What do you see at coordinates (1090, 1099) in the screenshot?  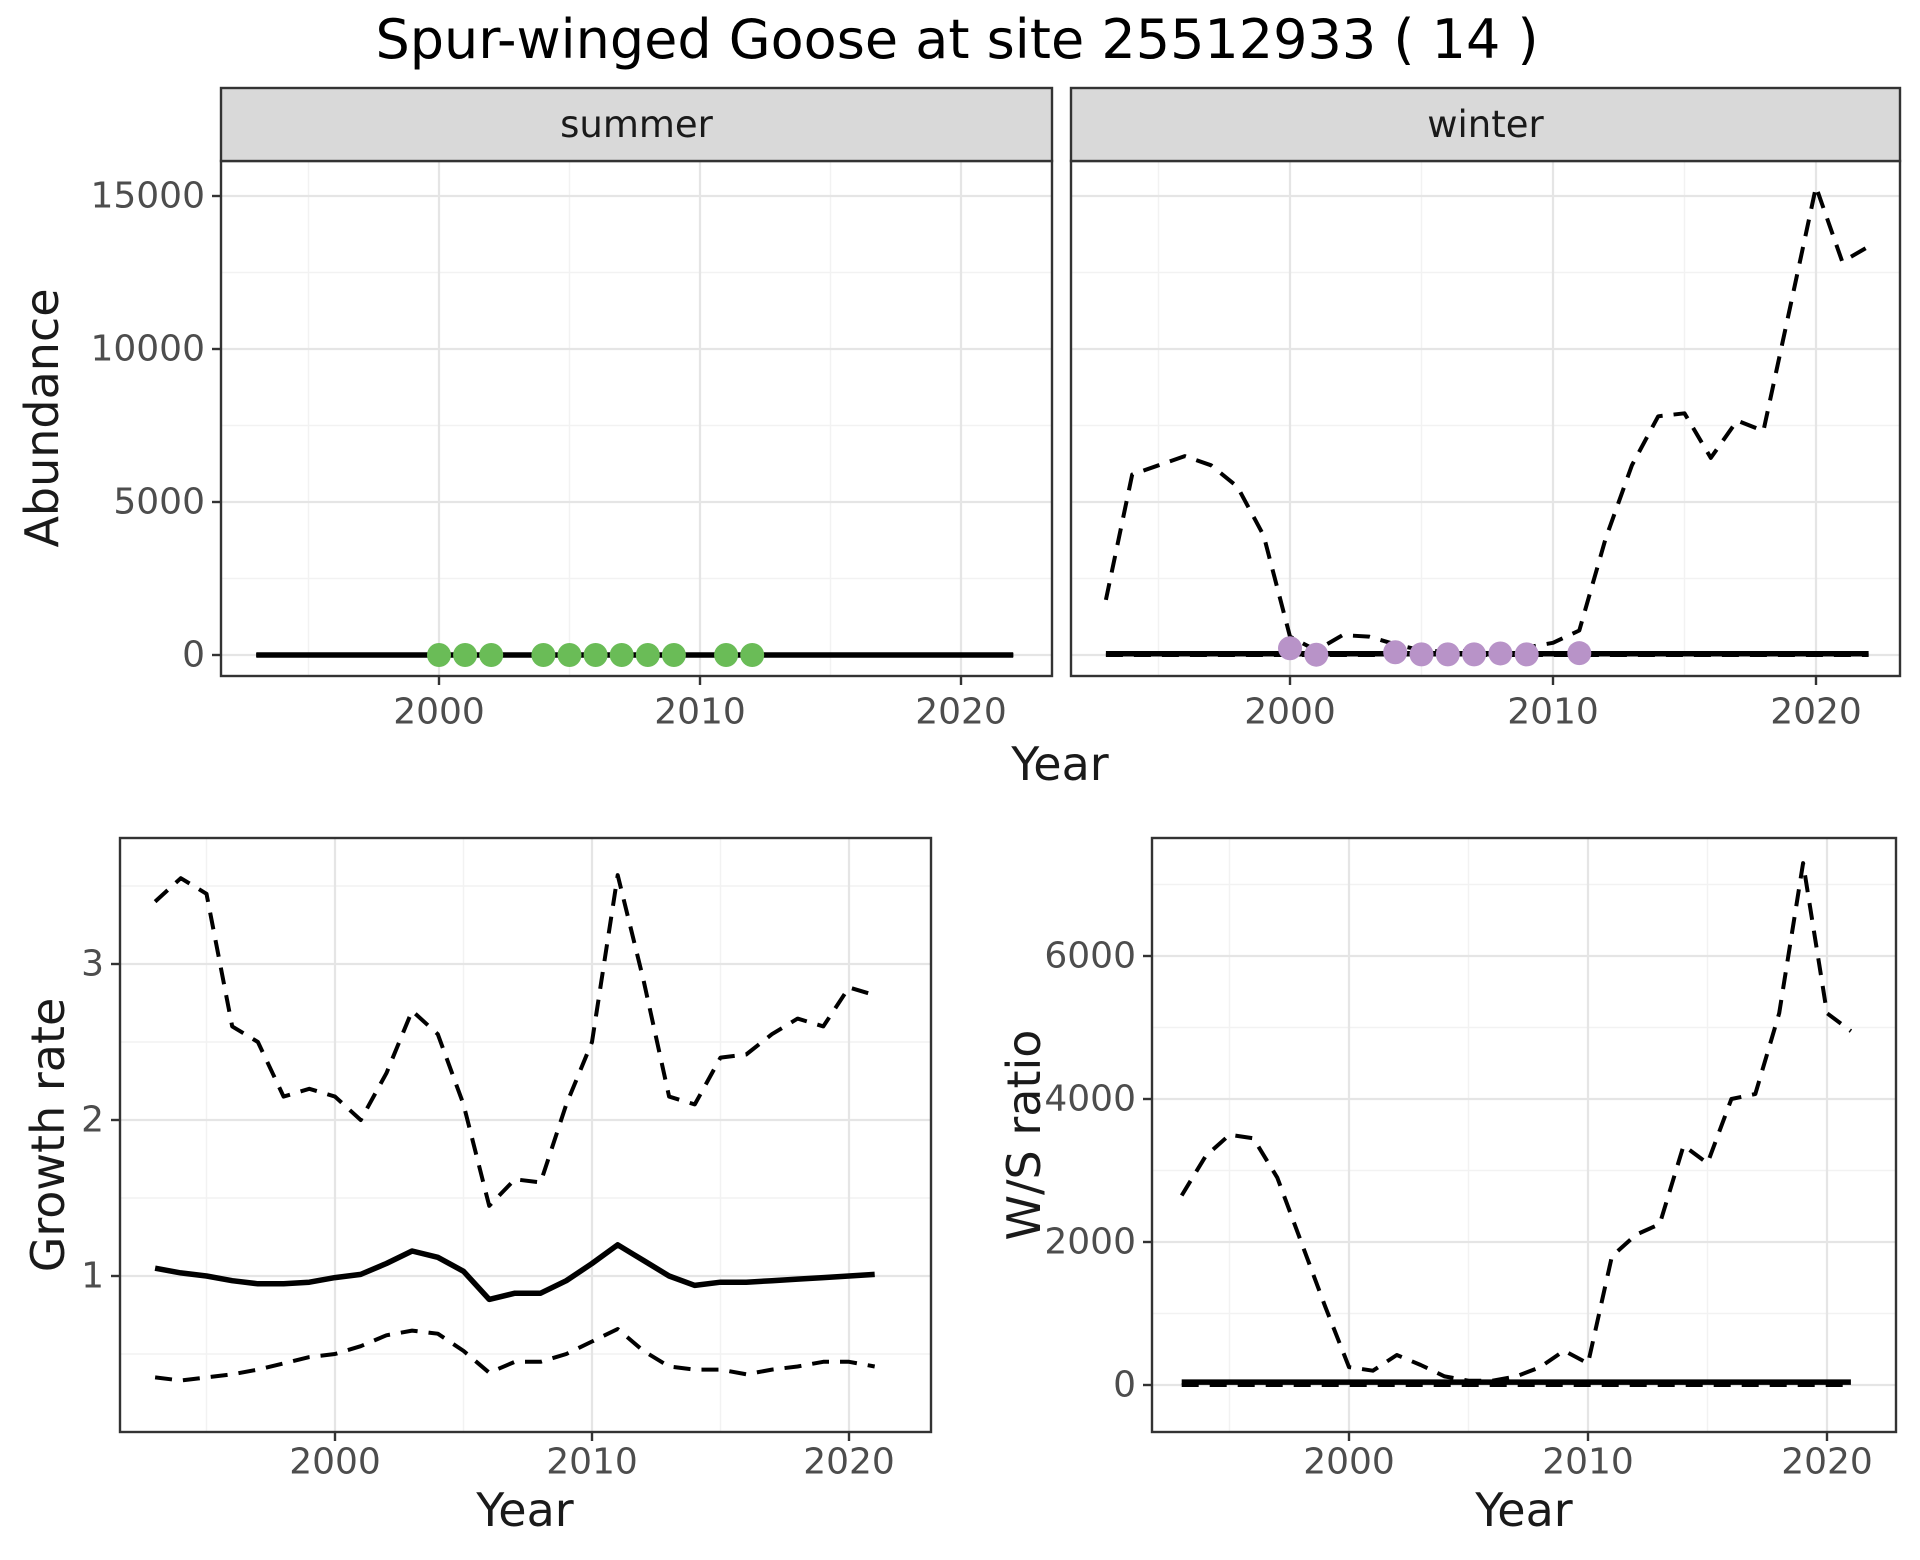 I see `y-tick-label: 4000` at bounding box center [1090, 1099].